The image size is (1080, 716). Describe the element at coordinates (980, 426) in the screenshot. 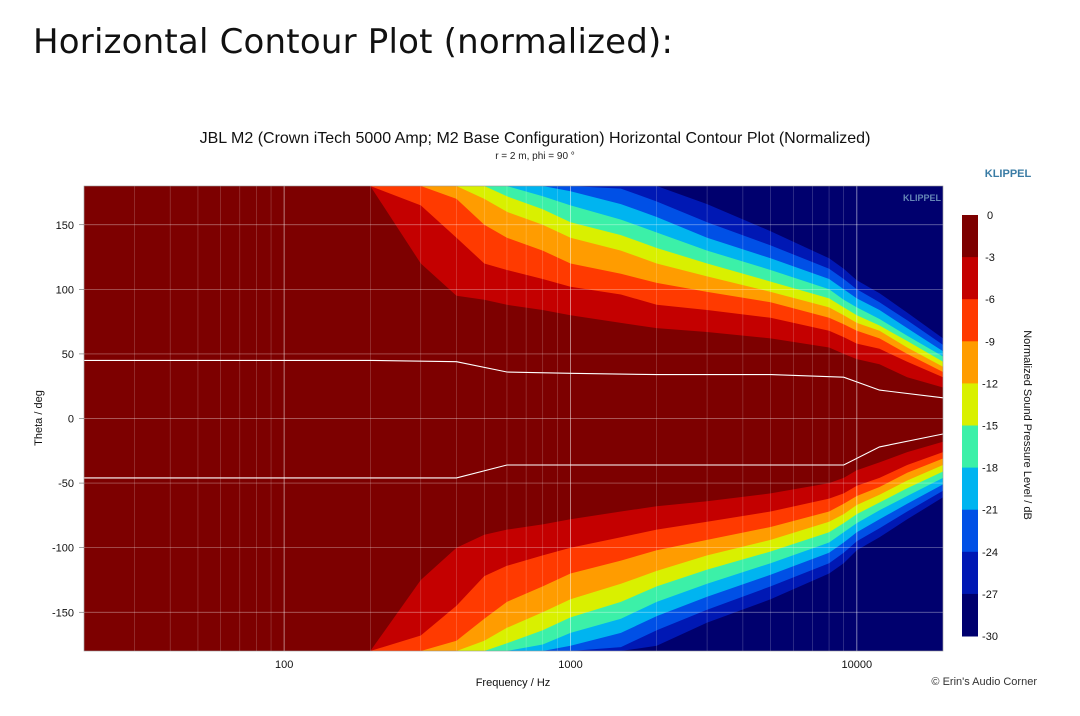

I see `colorbar: 0 -3 -6 -9 -12 -15 -18 -21 -24 -27 -30` at that location.